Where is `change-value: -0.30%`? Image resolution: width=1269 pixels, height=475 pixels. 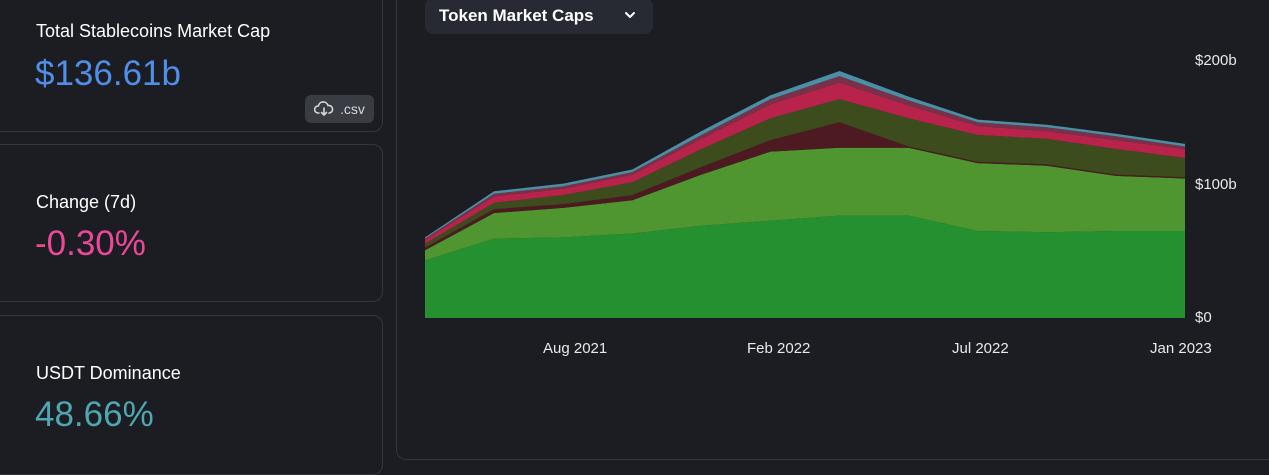
change-value: -0.30% is located at coordinates (90, 243).